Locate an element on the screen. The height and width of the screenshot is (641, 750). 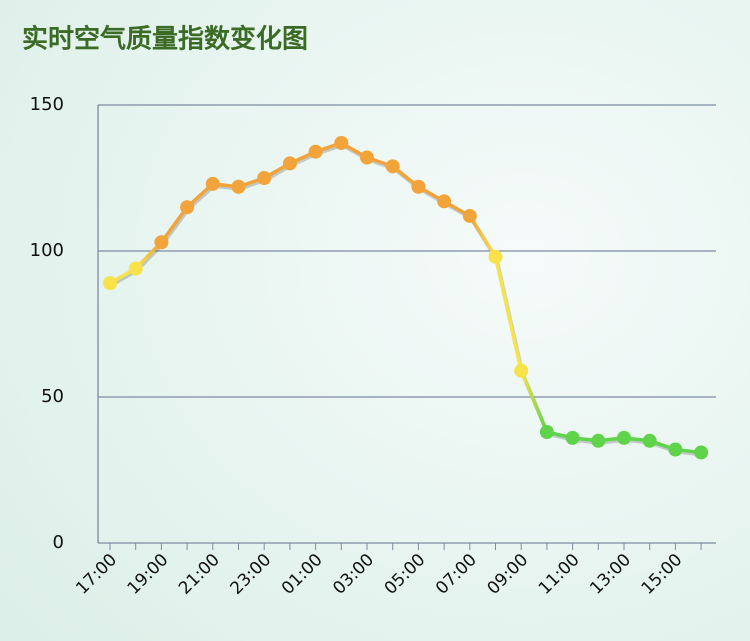
y-tick-label: 100 is located at coordinates (47, 250).